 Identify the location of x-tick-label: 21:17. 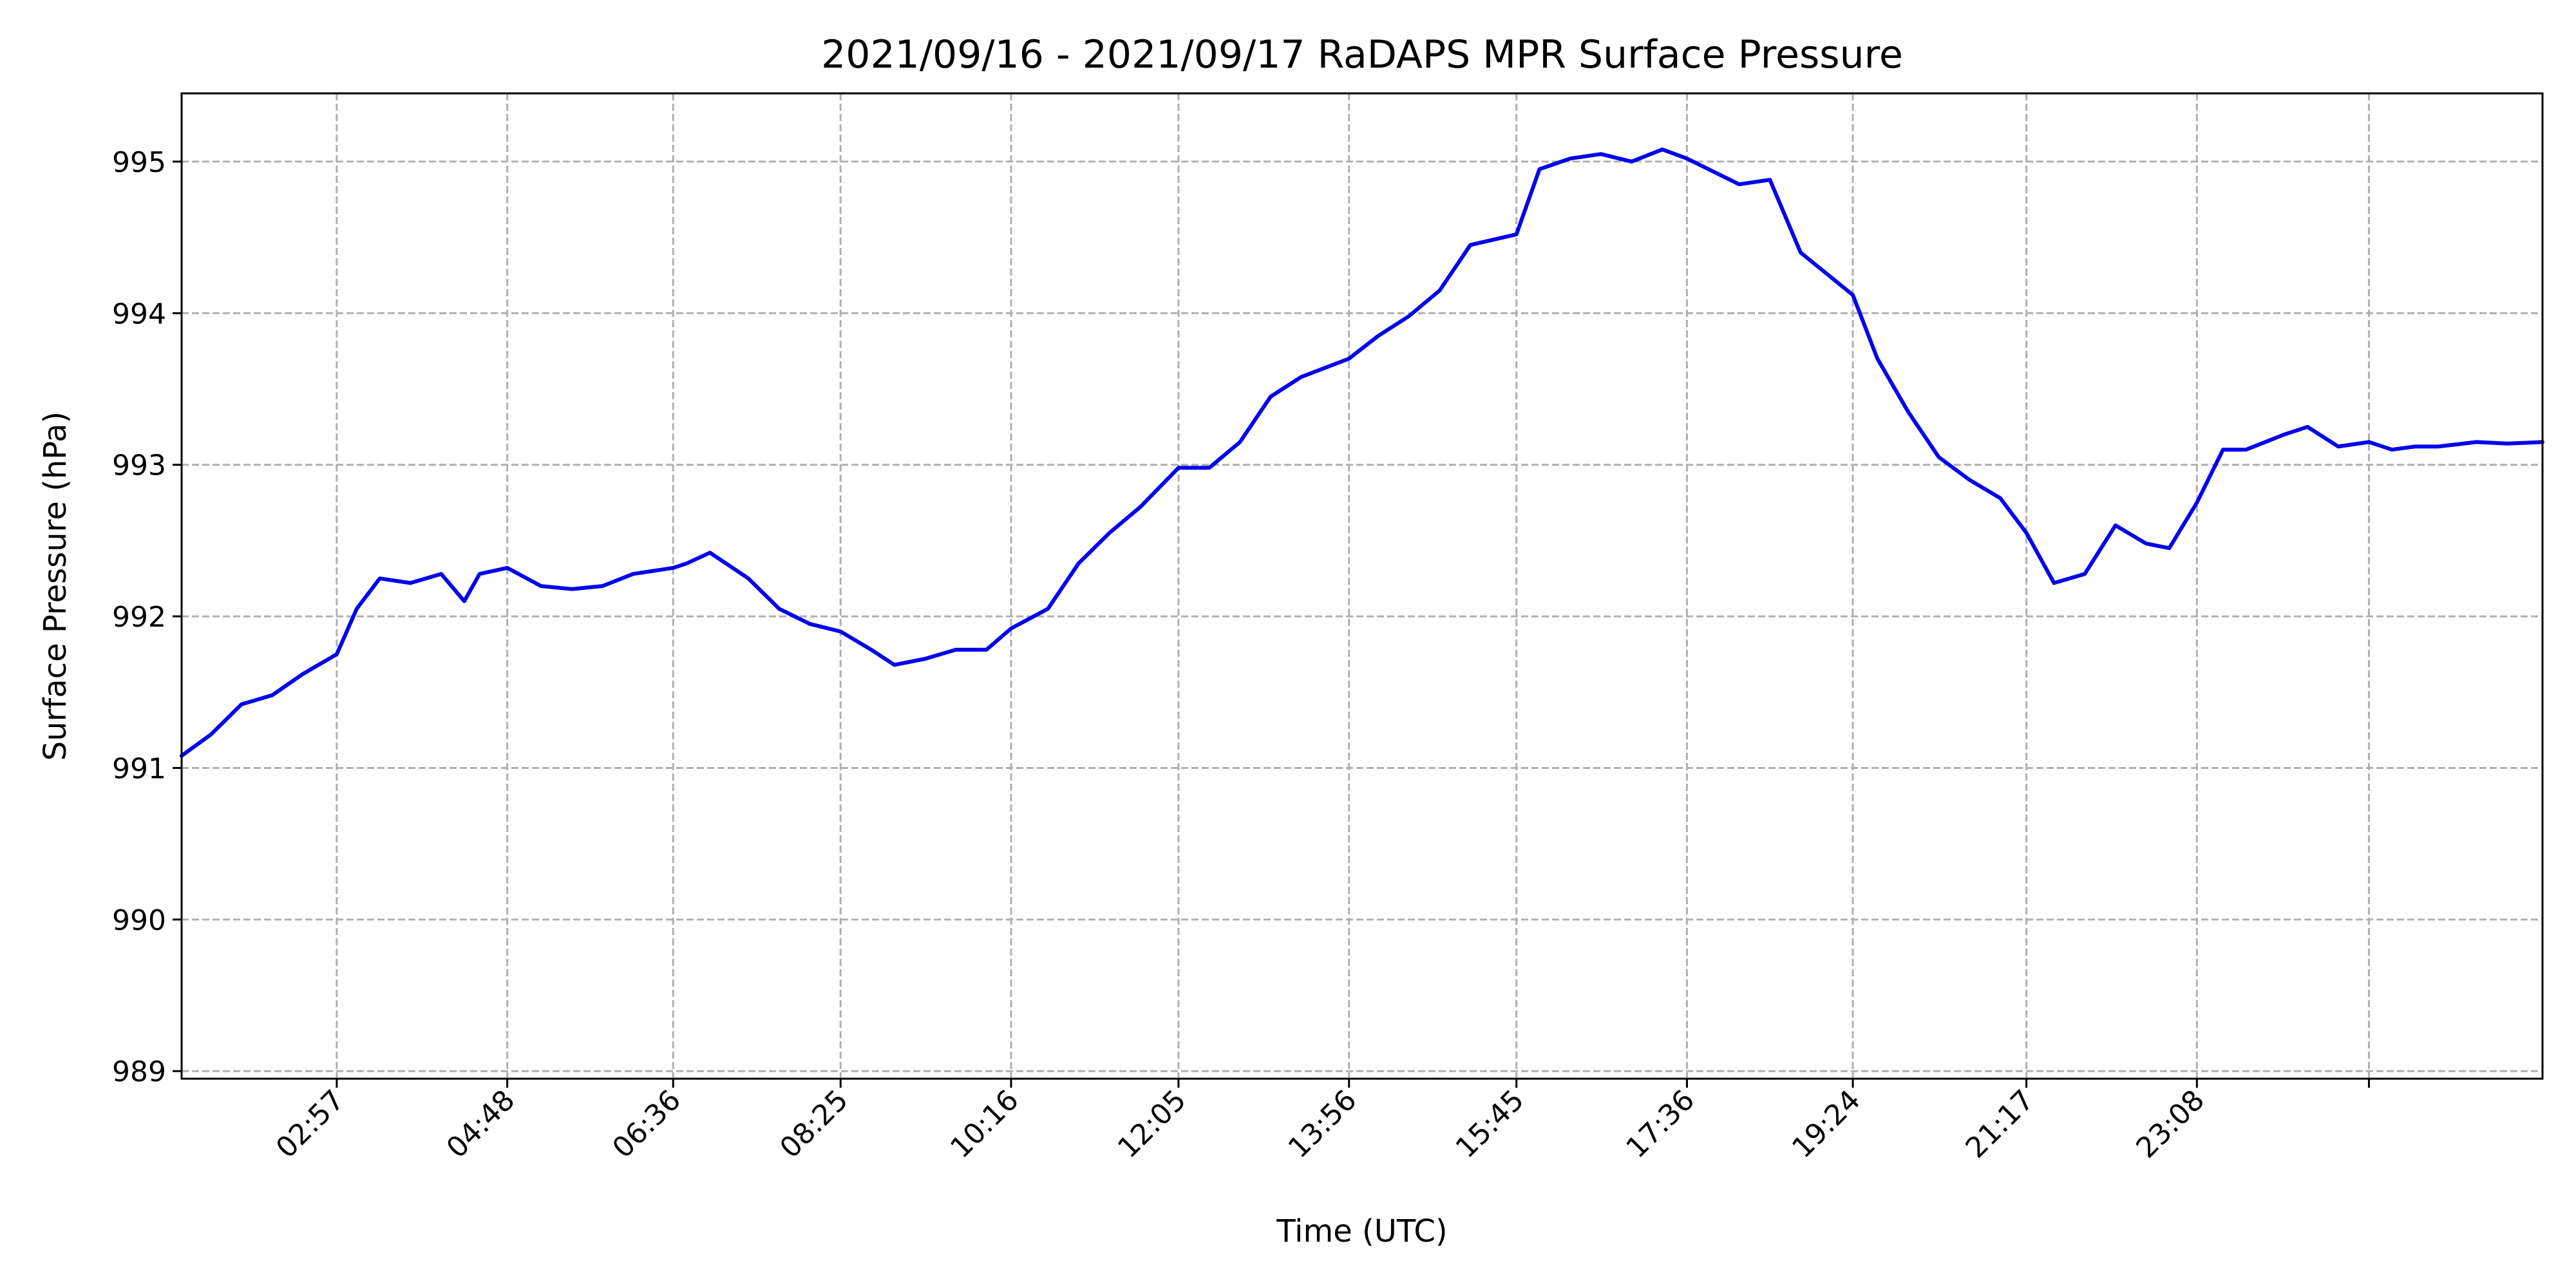
(2000, 1125).